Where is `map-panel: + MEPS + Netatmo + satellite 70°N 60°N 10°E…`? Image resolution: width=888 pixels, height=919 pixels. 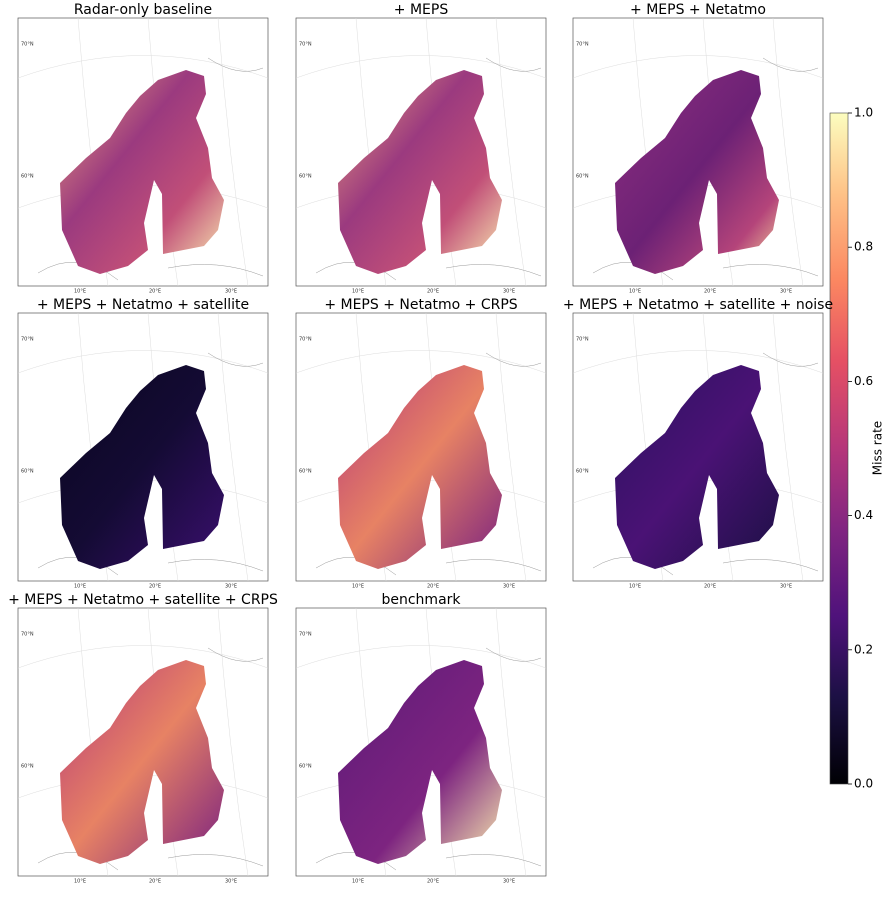
map-panel: + MEPS + Netatmo + satellite 70°N 60°N 10°E… is located at coordinates (143, 443).